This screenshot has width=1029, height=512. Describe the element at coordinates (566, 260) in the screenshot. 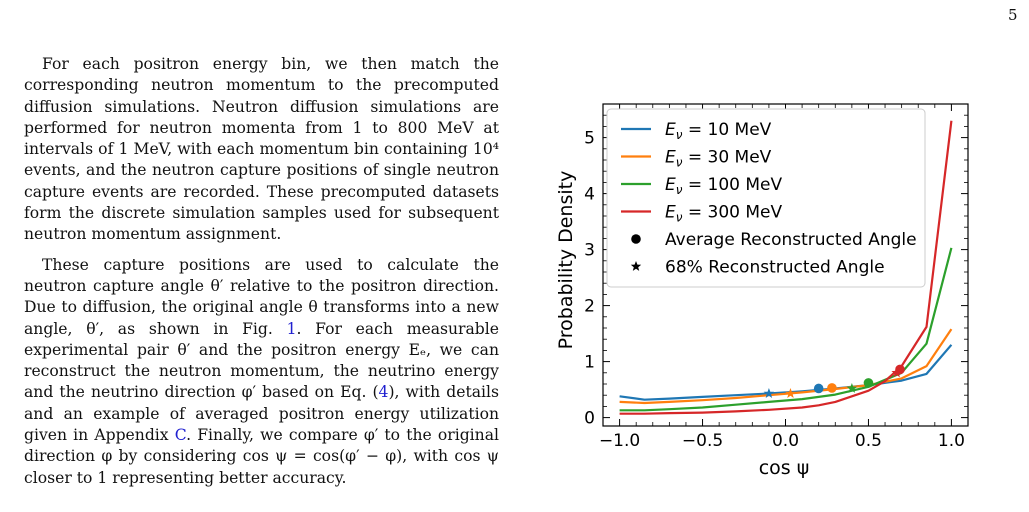

I see `y-axis-label: Probability Density` at that location.